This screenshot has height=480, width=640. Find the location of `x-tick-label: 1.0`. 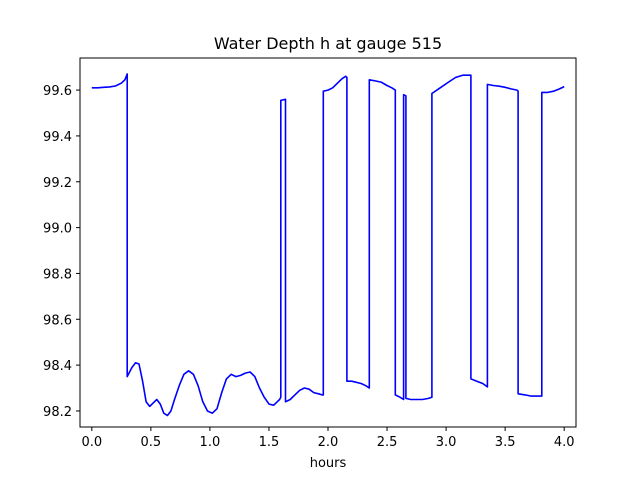

x-tick-label: 1.0 is located at coordinates (210, 442).